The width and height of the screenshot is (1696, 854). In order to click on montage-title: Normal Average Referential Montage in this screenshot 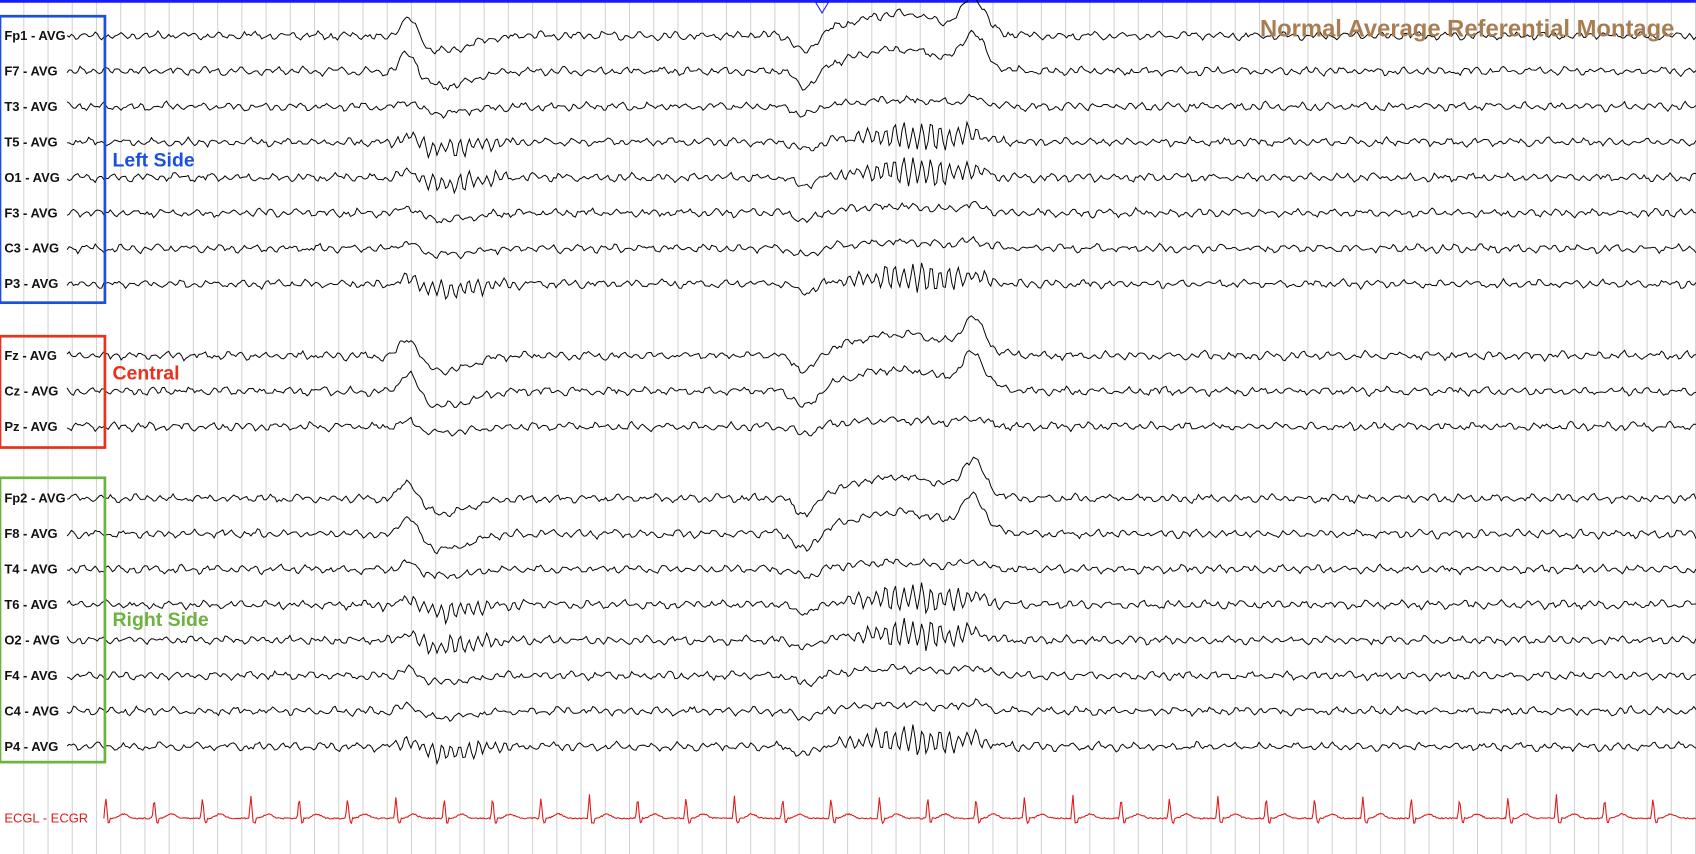, I will do `click(1467, 29)`.